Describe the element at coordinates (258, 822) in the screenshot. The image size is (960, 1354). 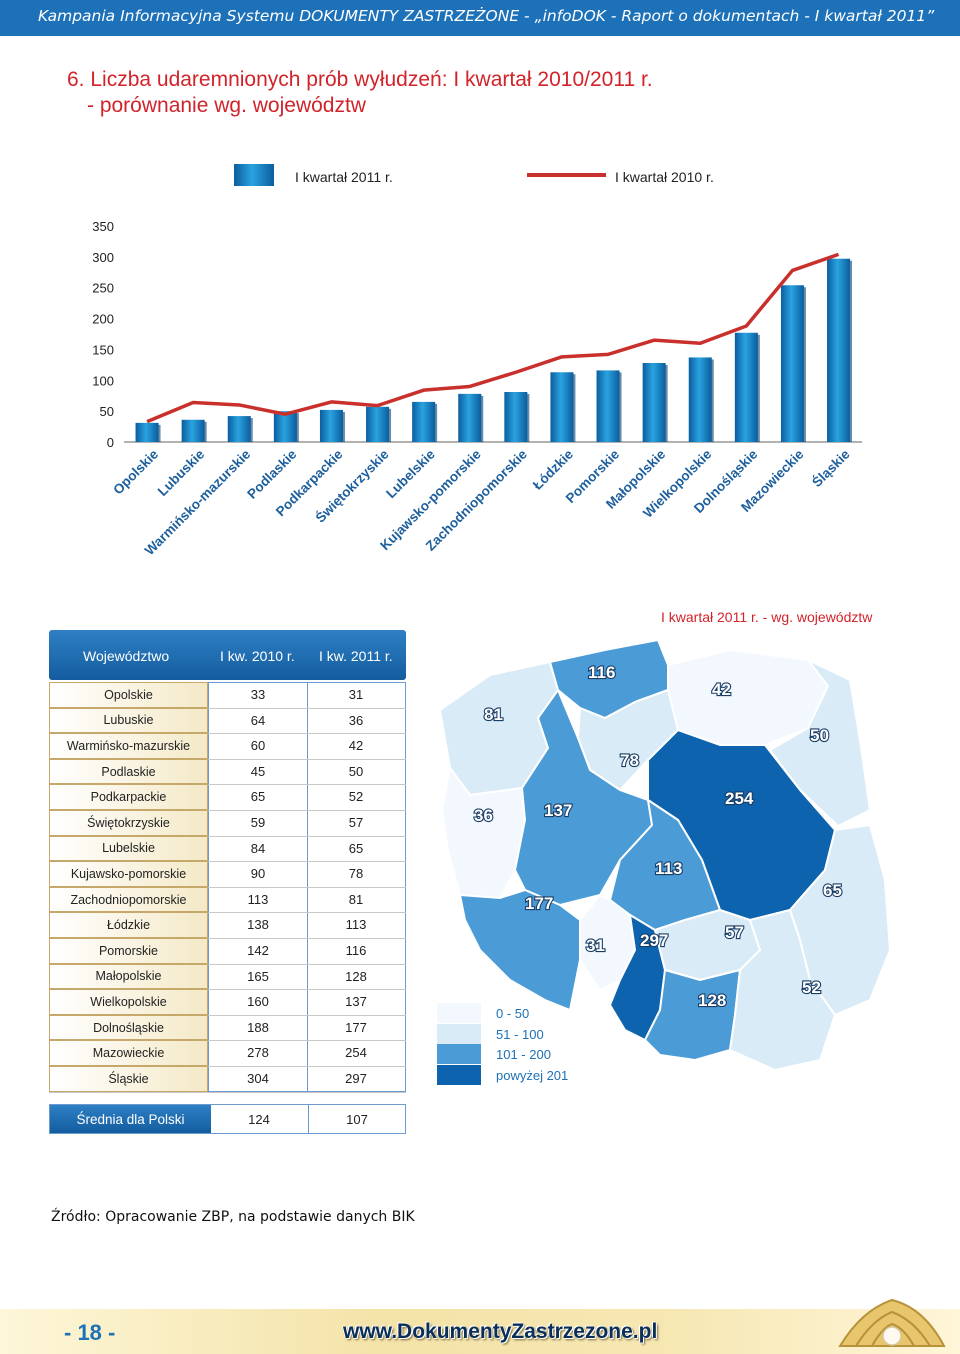
I see `value-2010: 59` at that location.